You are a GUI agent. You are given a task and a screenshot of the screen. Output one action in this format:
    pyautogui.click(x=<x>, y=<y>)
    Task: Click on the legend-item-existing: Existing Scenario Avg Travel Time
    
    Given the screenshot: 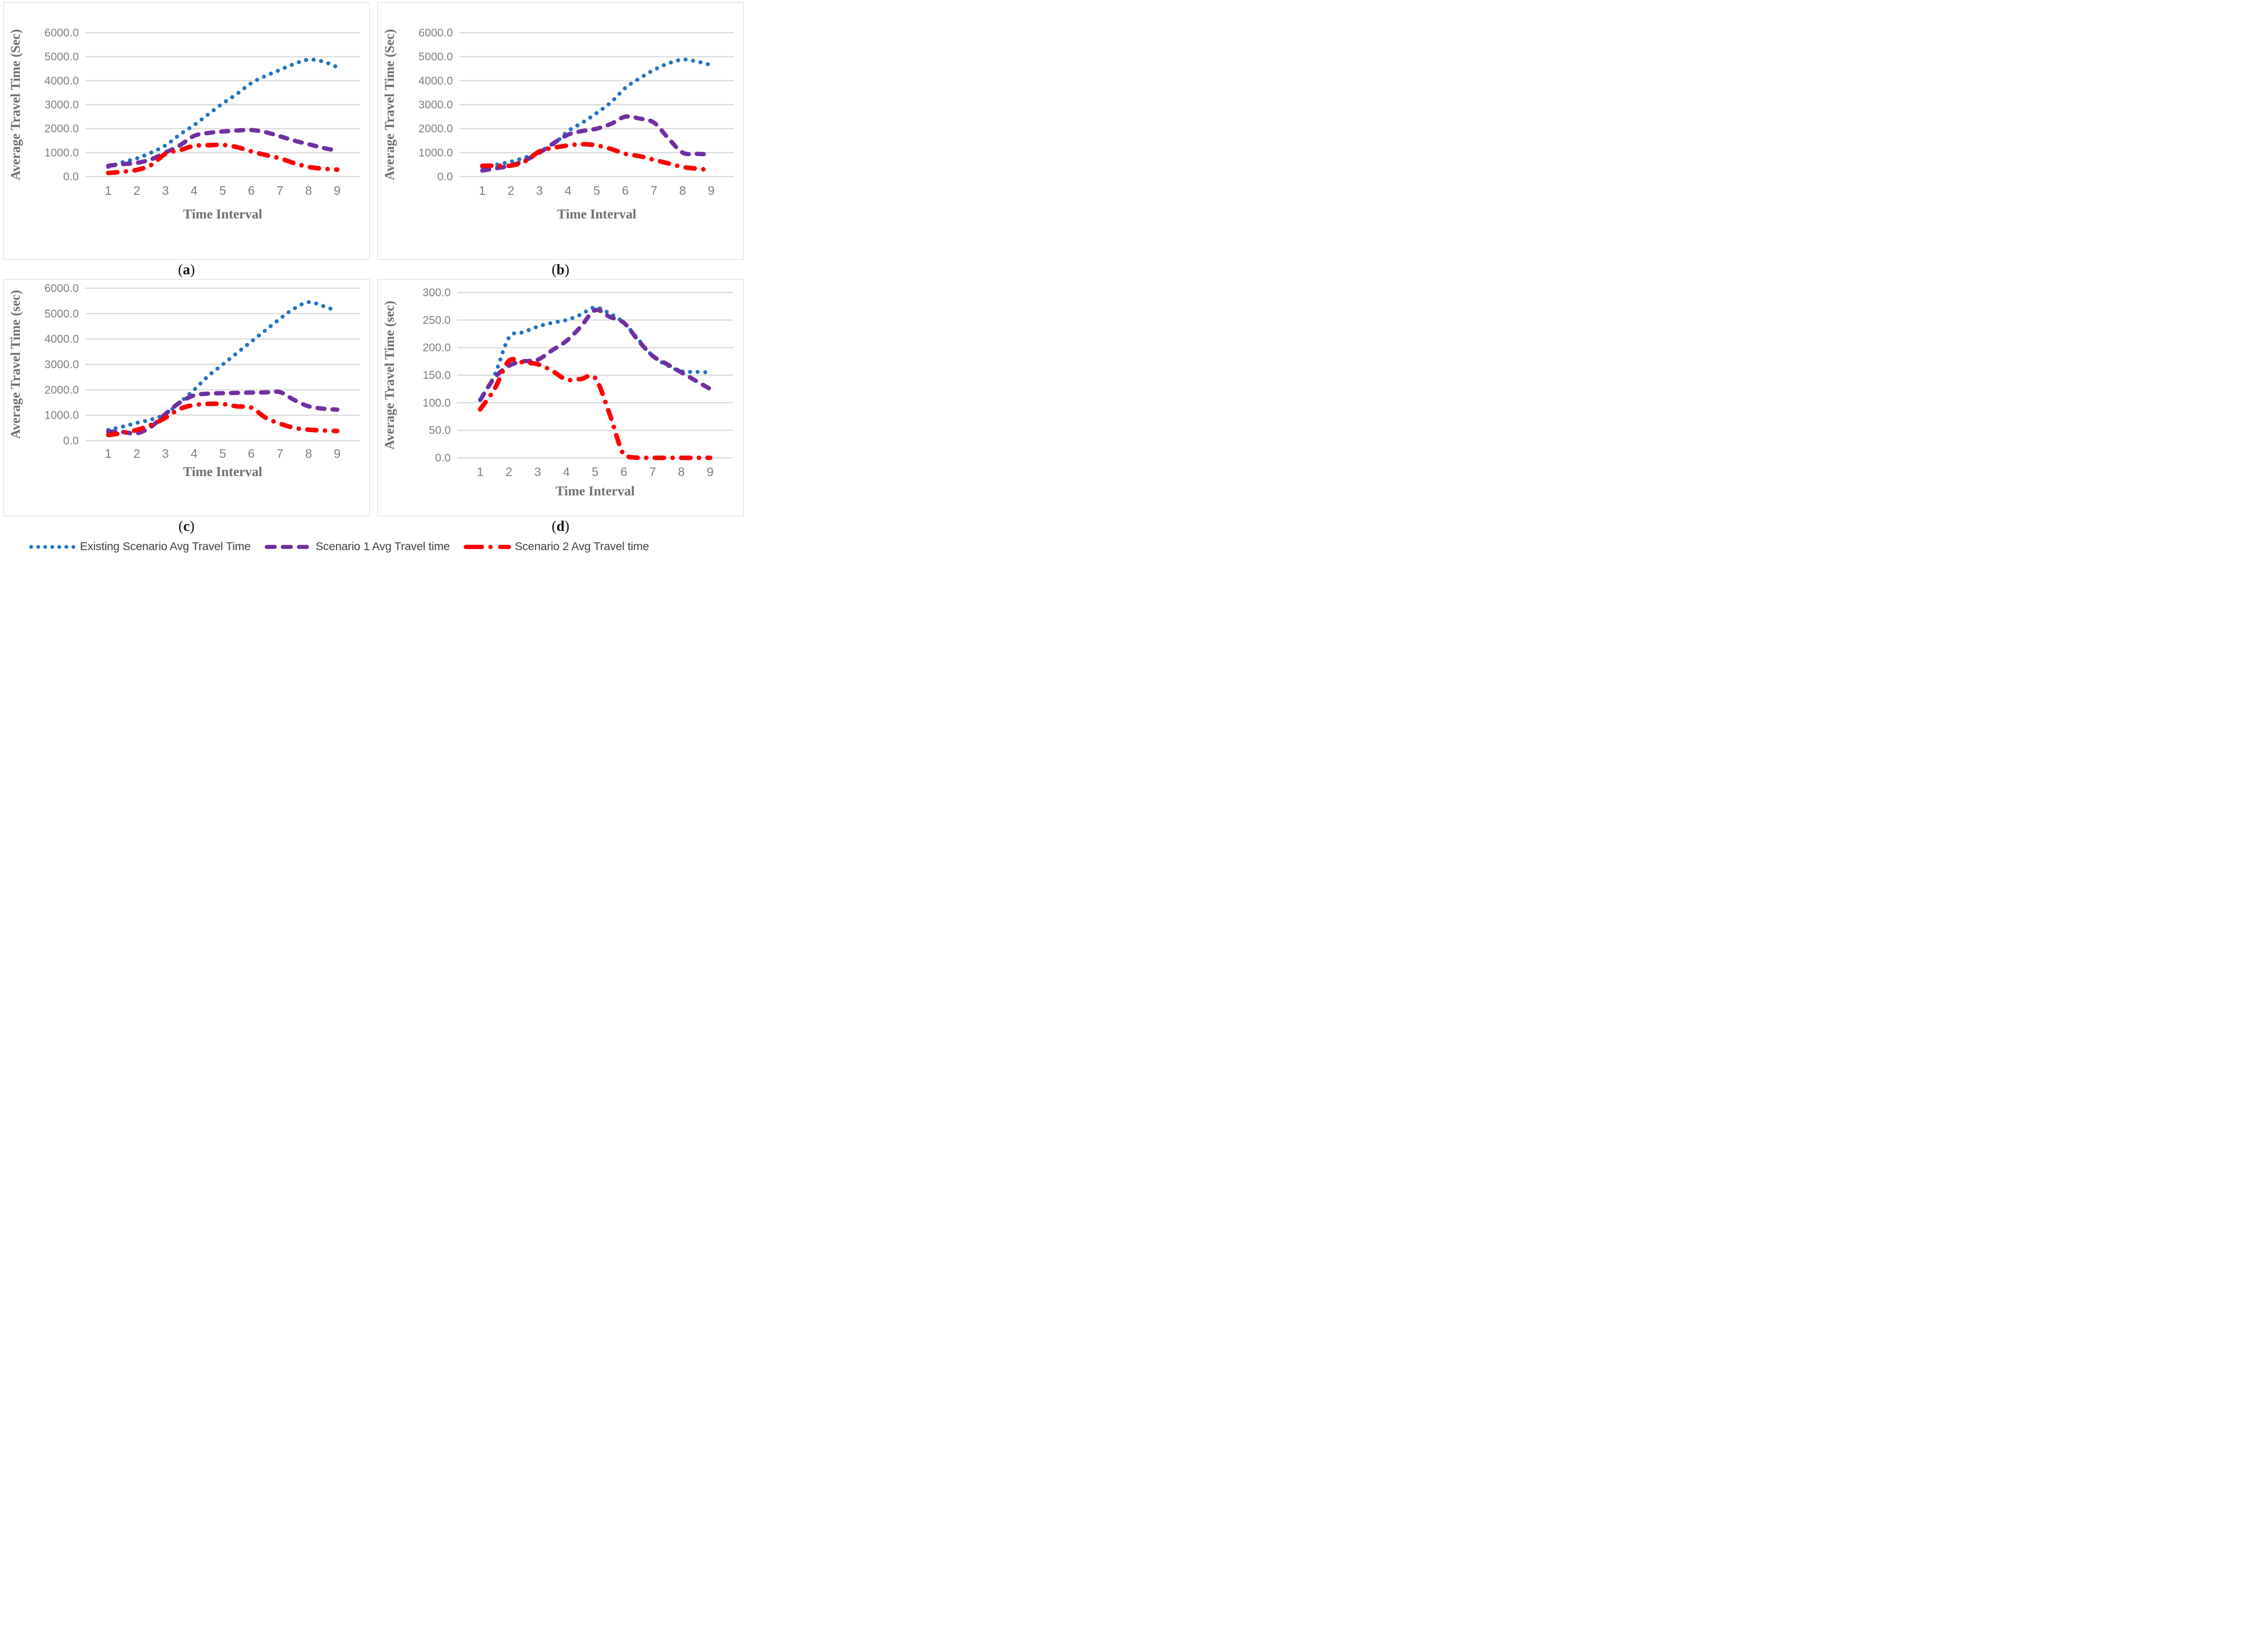 What is the action you would take?
    pyautogui.click(x=140, y=546)
    